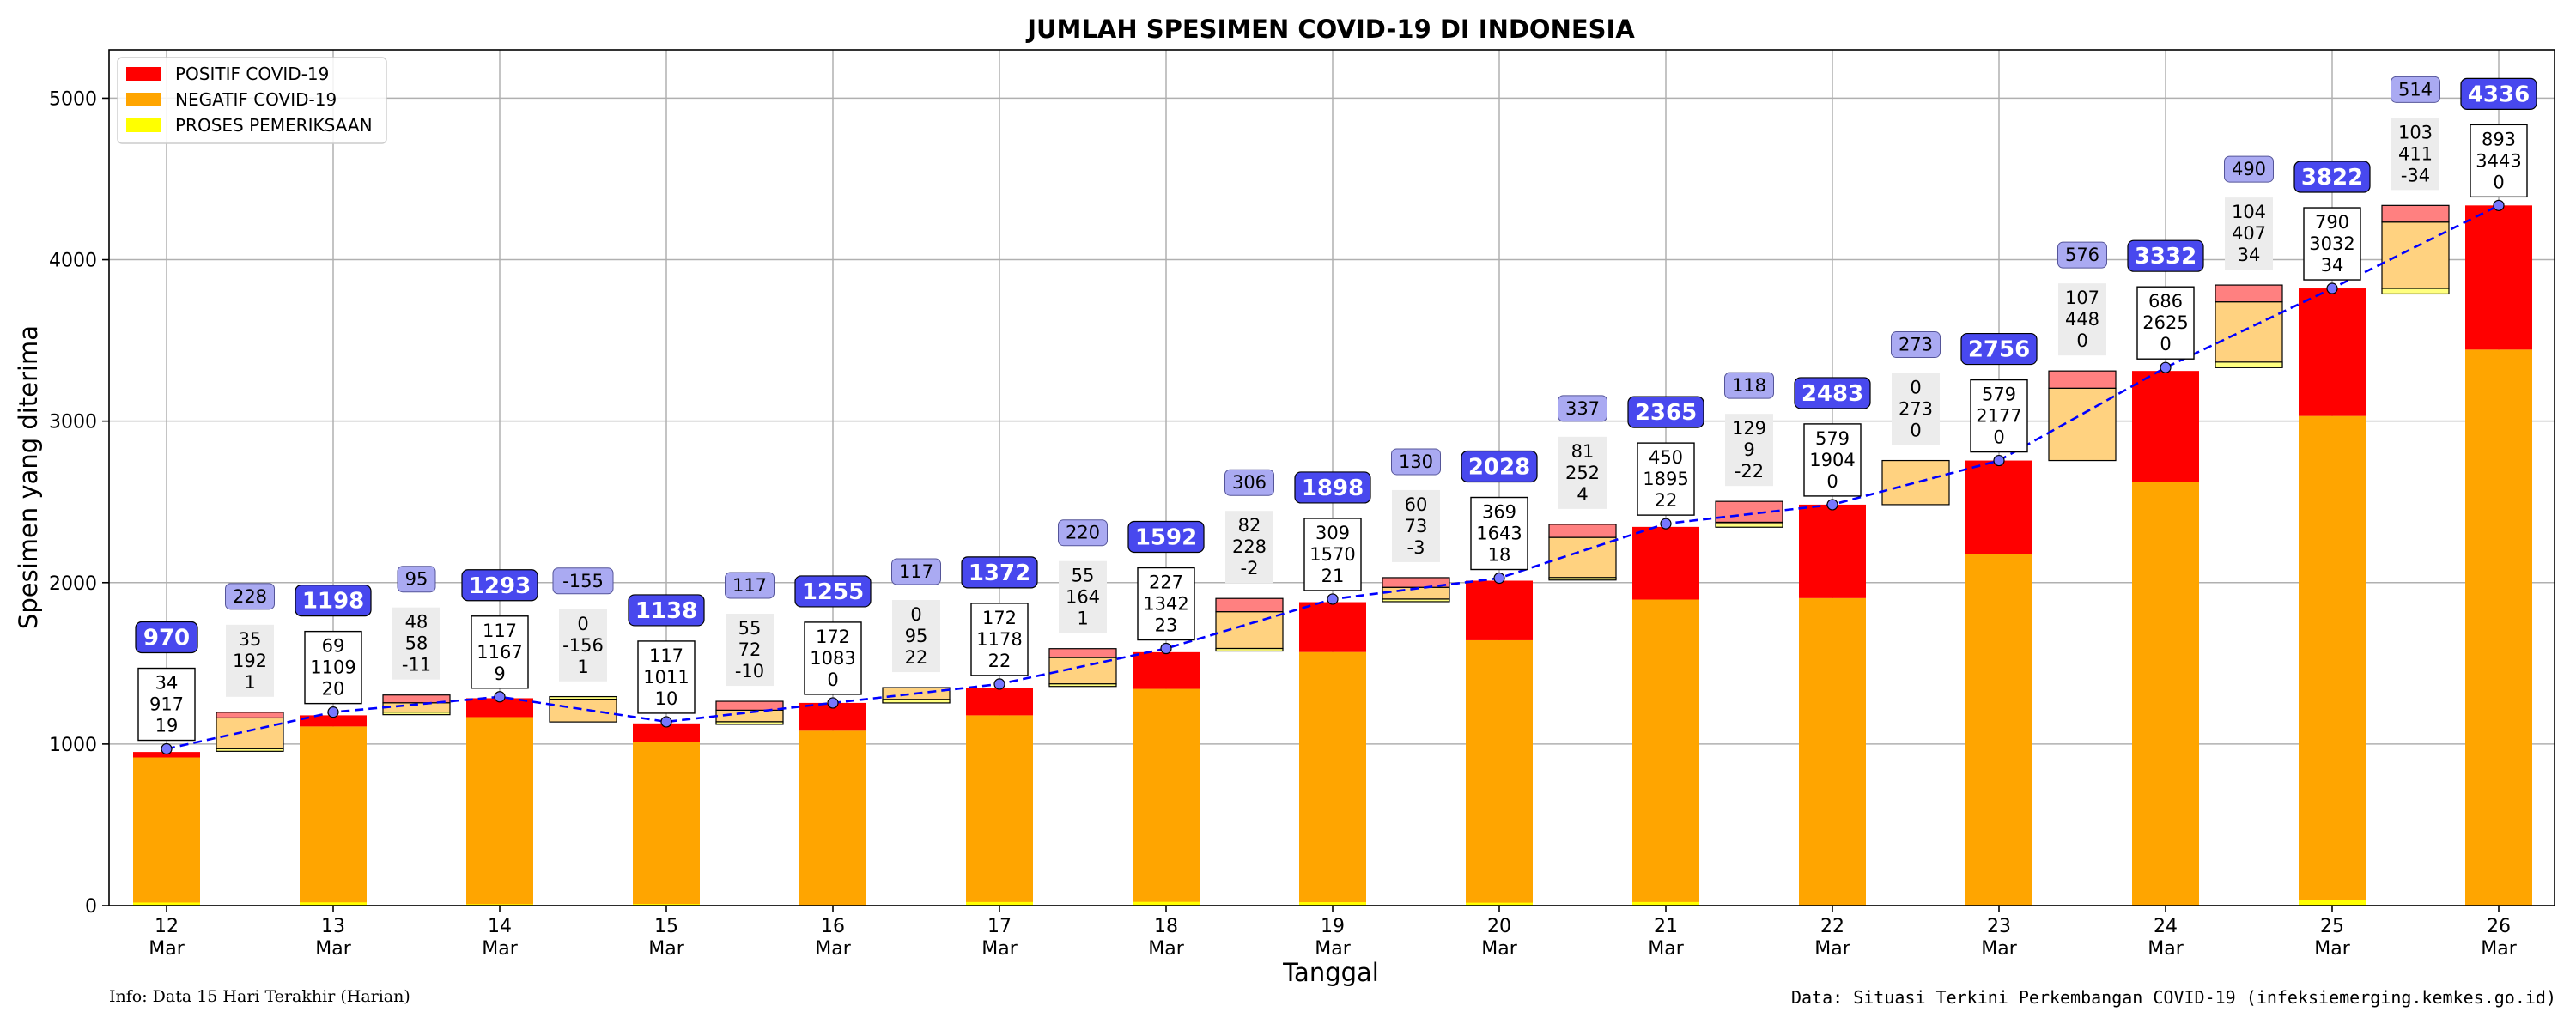 This screenshot has width=2576, height=1030. I want to click on total-label: 2483, so click(1832, 394).